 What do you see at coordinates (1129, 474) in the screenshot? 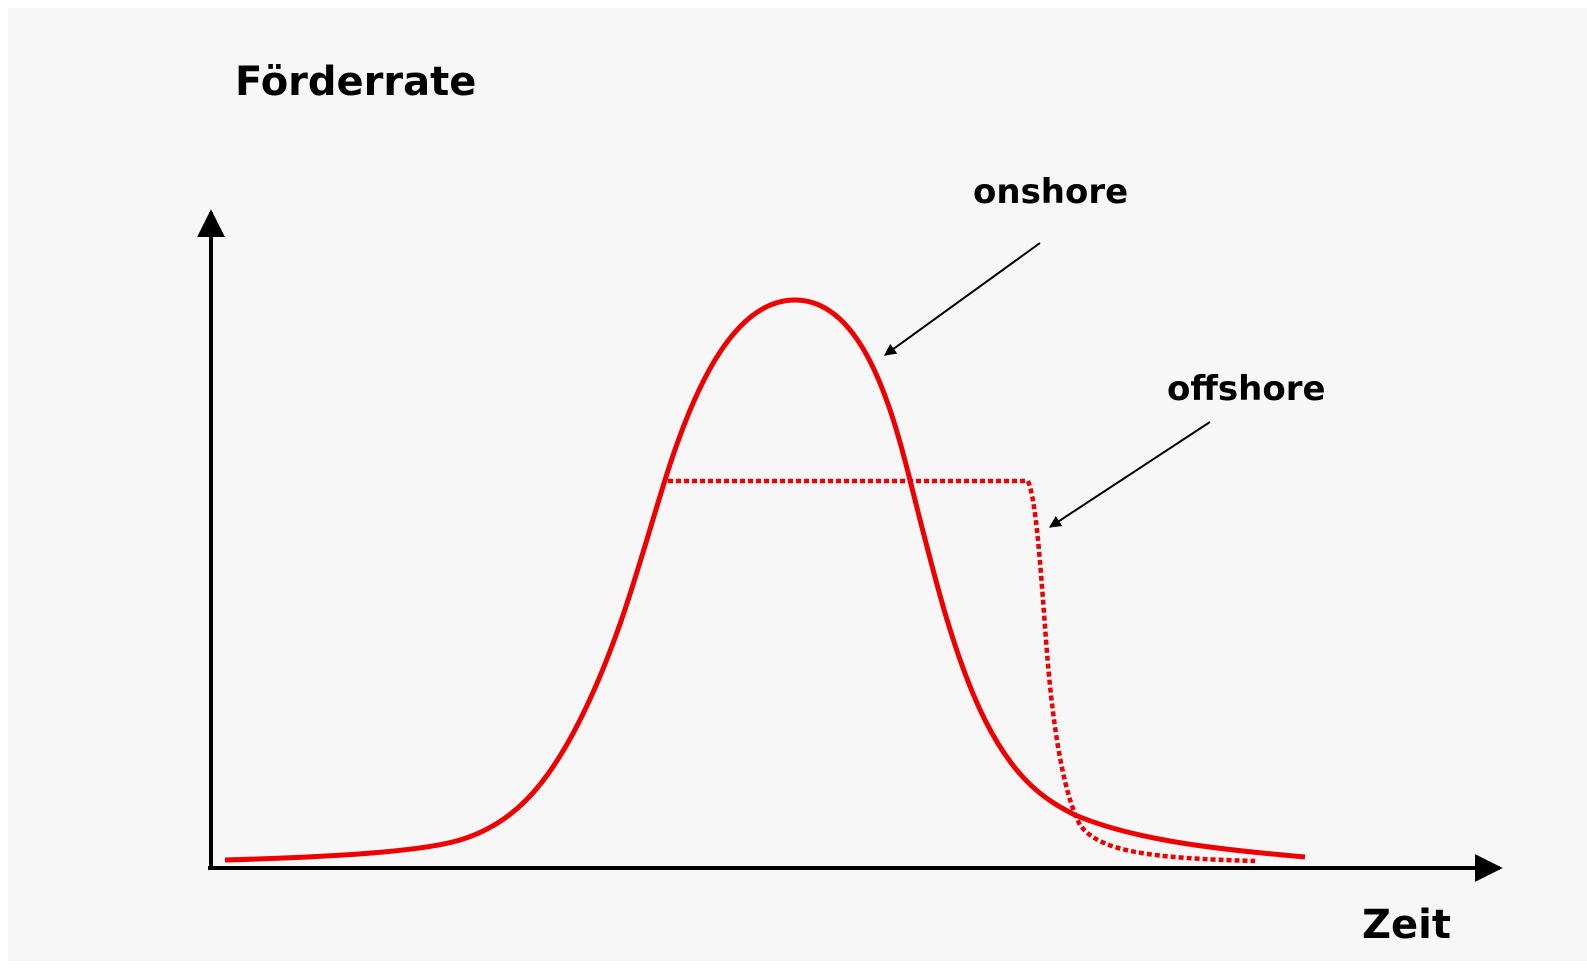
I see `offshore-arrow` at bounding box center [1129, 474].